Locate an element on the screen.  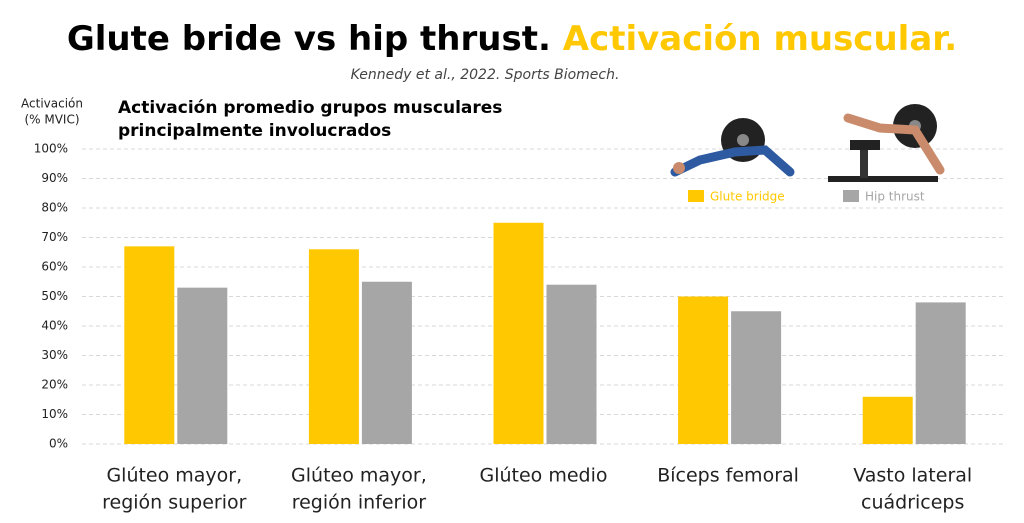
bench-leg is located at coordinates (864, 164).